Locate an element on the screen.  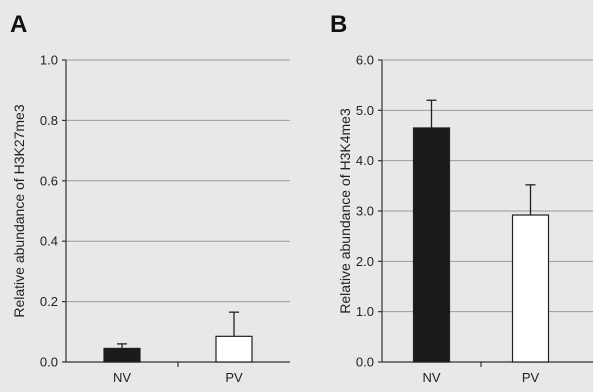
panel-letter: B is located at coordinates (338, 24).